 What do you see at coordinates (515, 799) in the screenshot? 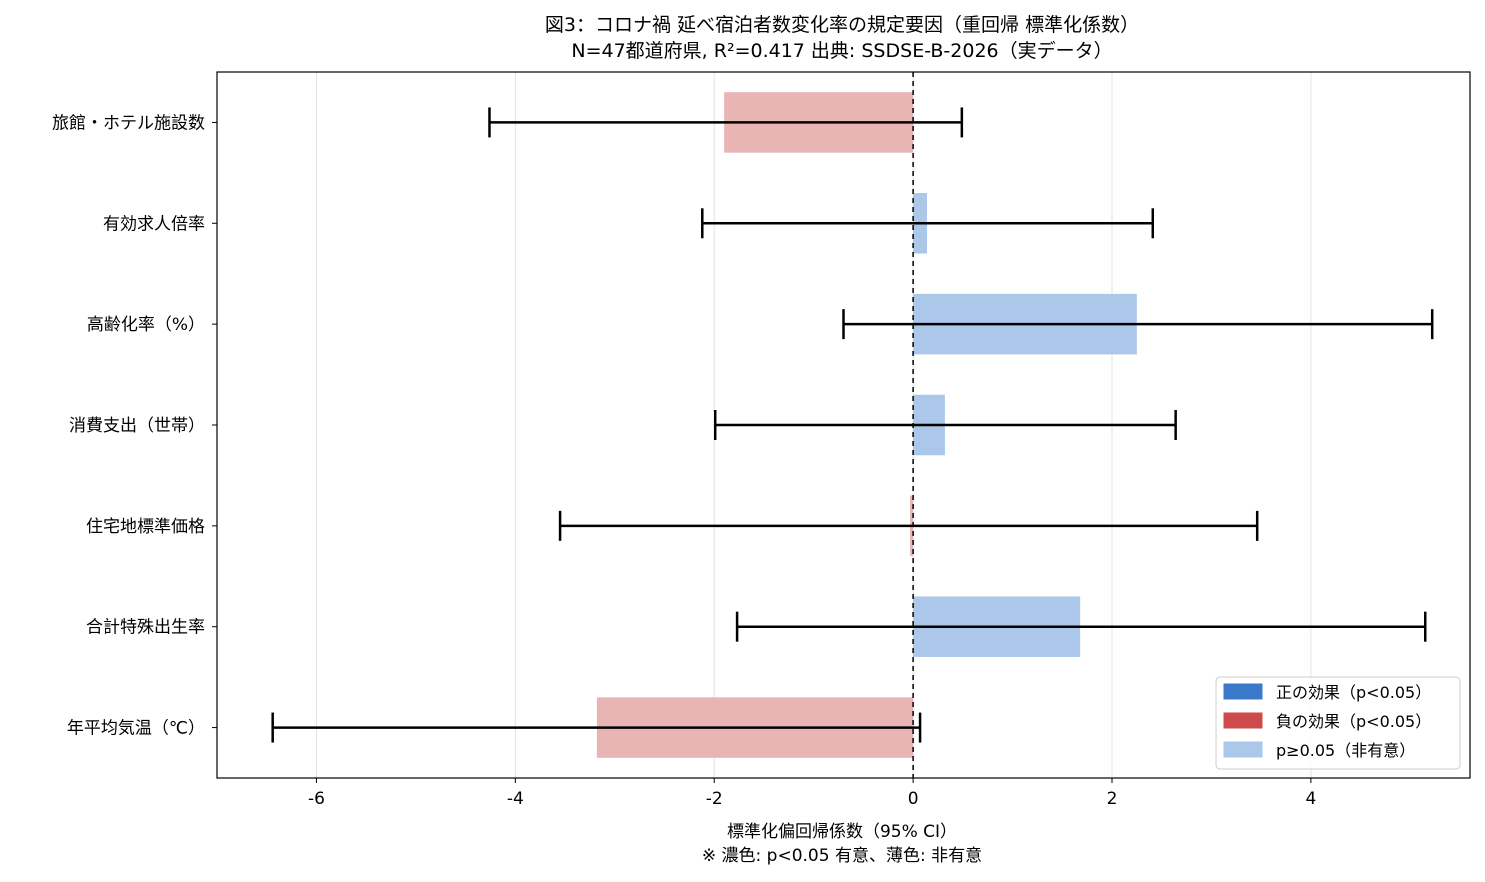
I see `x-tick-label: -4` at bounding box center [515, 799].